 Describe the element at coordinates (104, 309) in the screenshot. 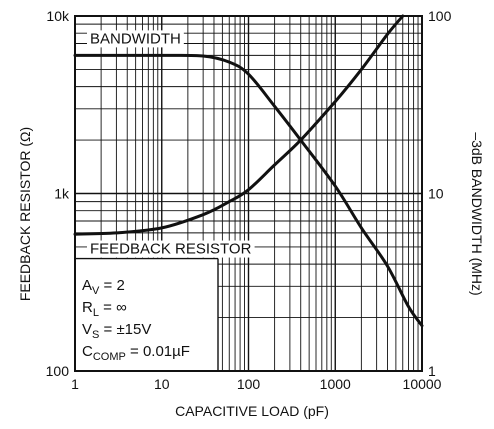

I see `condition-rl: RL = ∞` at that location.